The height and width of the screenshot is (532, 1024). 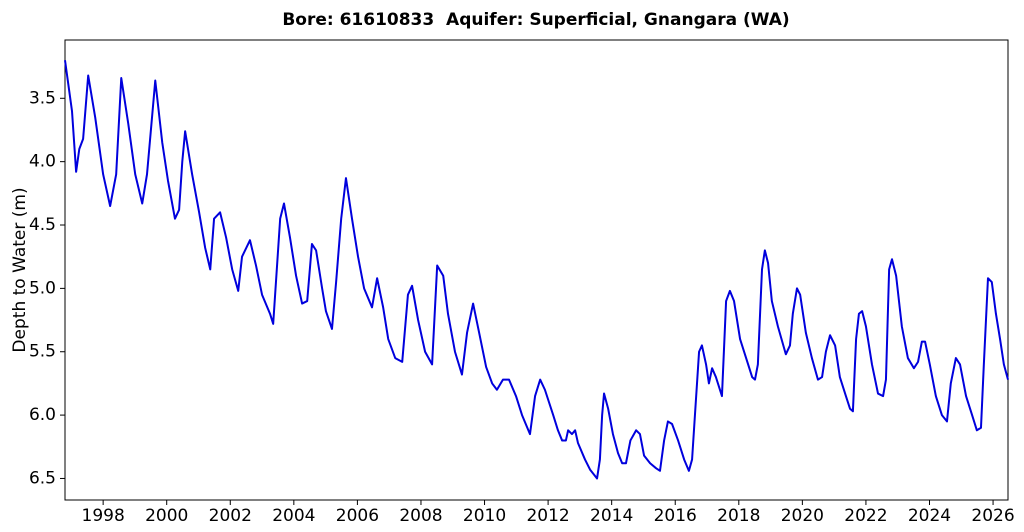 What do you see at coordinates (929, 516) in the screenshot?
I see `x-tick-label: 2024` at bounding box center [929, 516].